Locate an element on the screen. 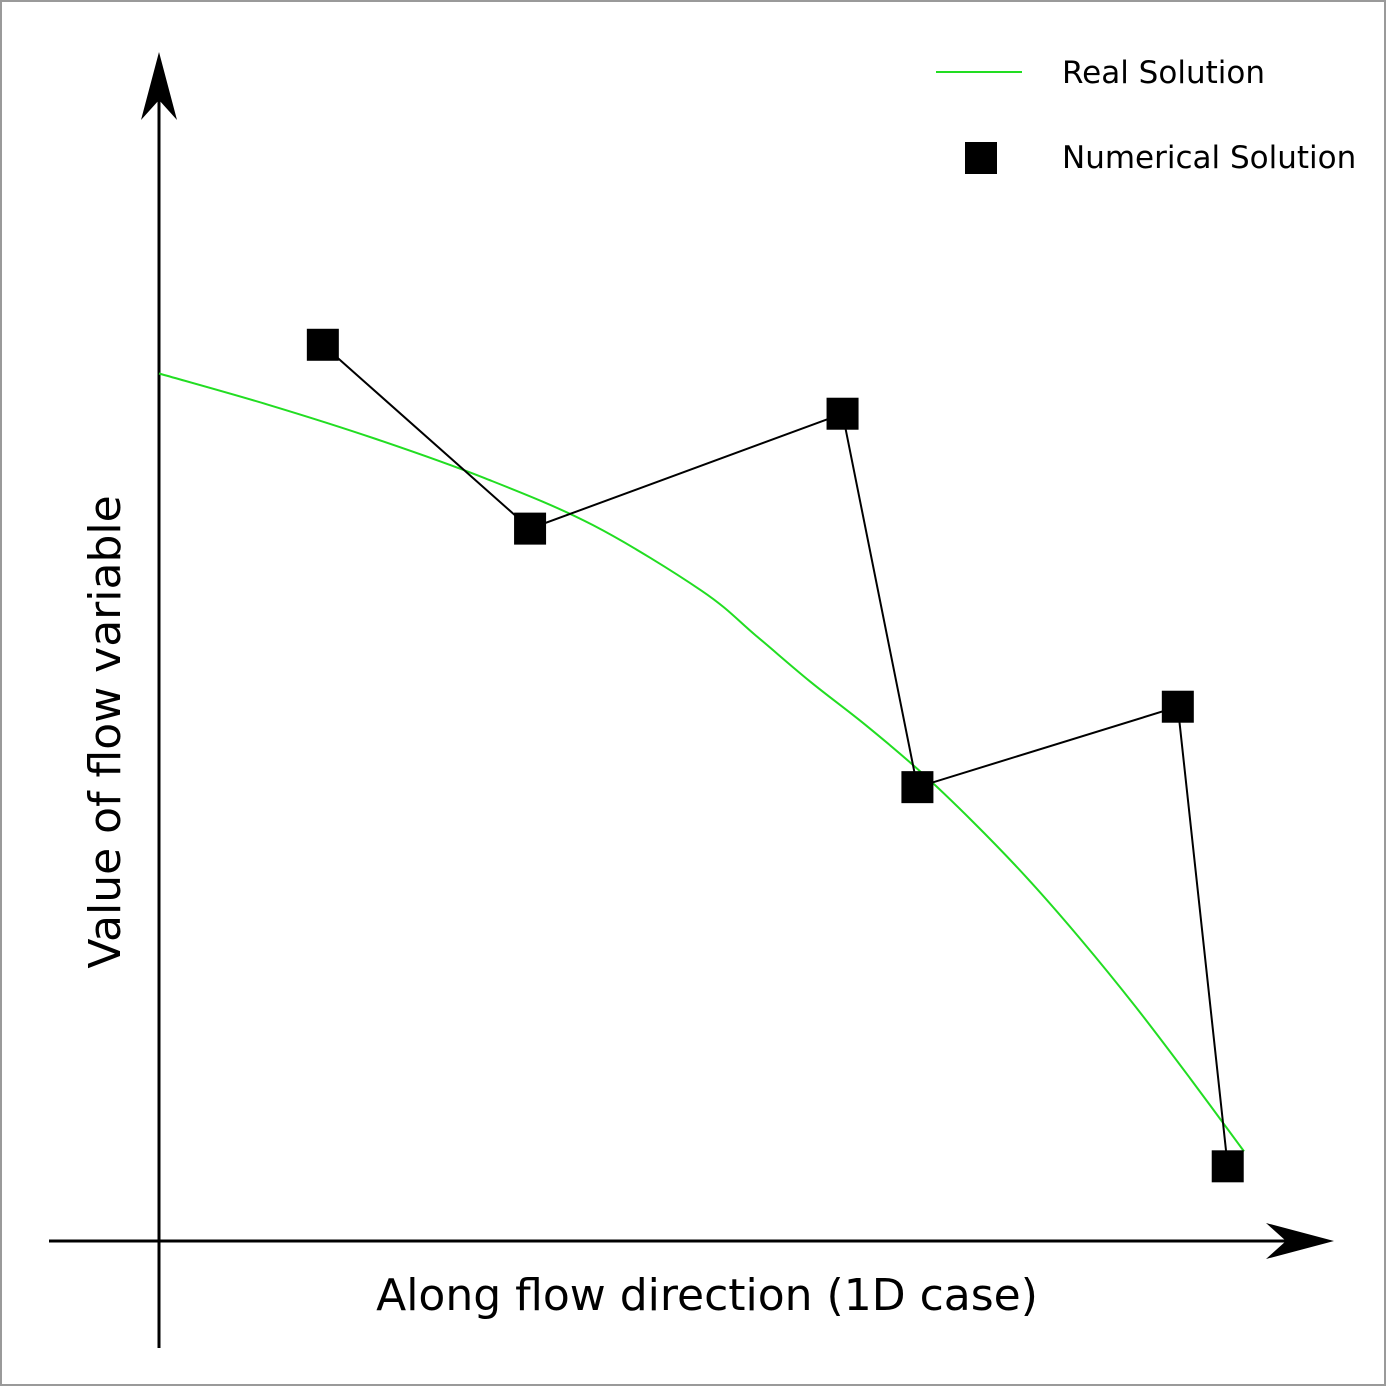  legend-label-numerical-solution: Numerical Solution is located at coordinates (1209, 158).